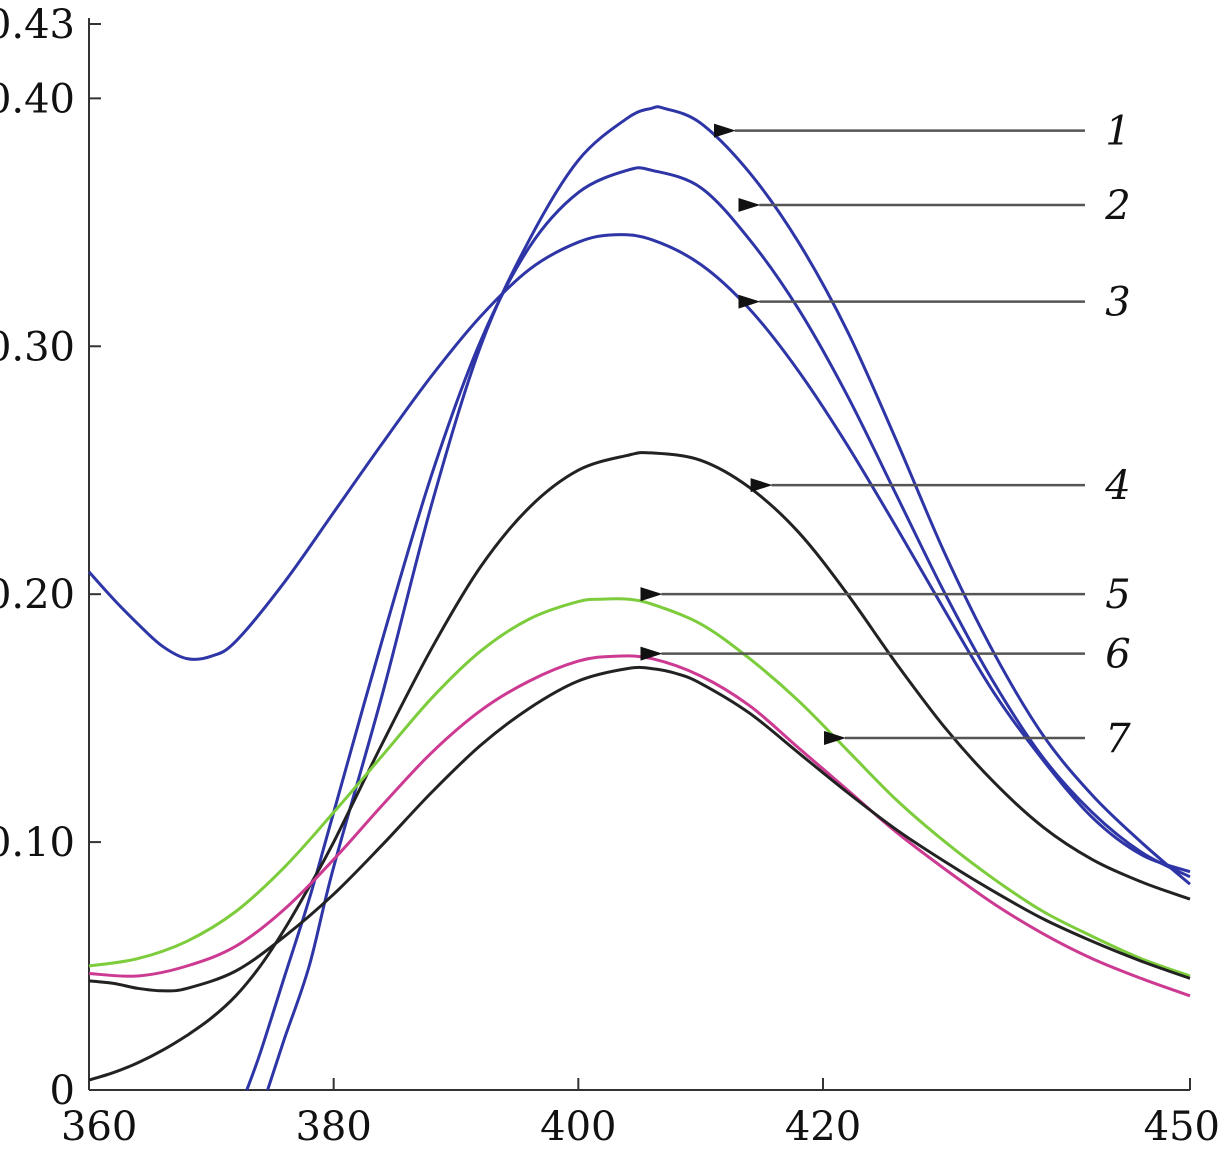  What do you see at coordinates (37, 99) in the screenshot?
I see `y-tick-label: 0.40` at bounding box center [37, 99].